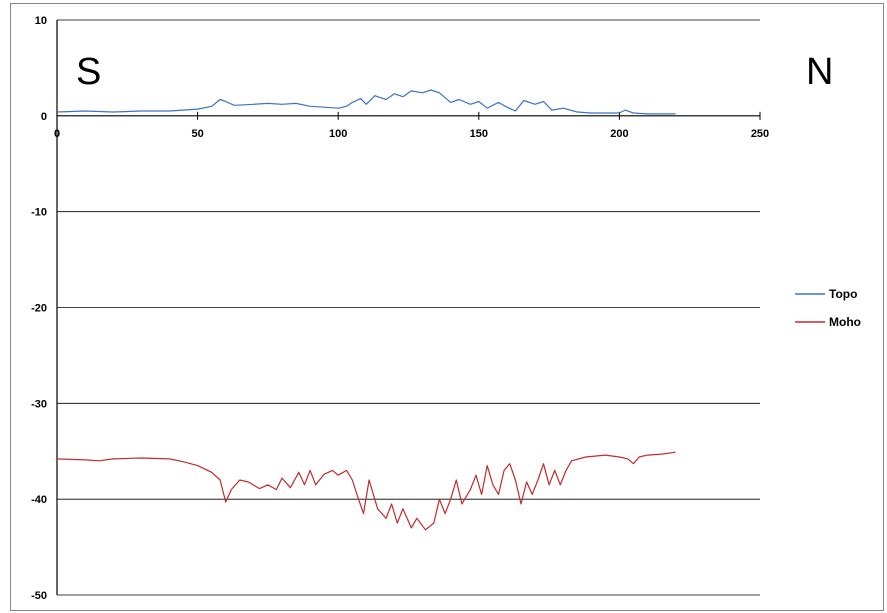 This screenshot has width=887, height=613. What do you see at coordinates (366, 491) in the screenshot?
I see `series-line-moho` at bounding box center [366, 491].